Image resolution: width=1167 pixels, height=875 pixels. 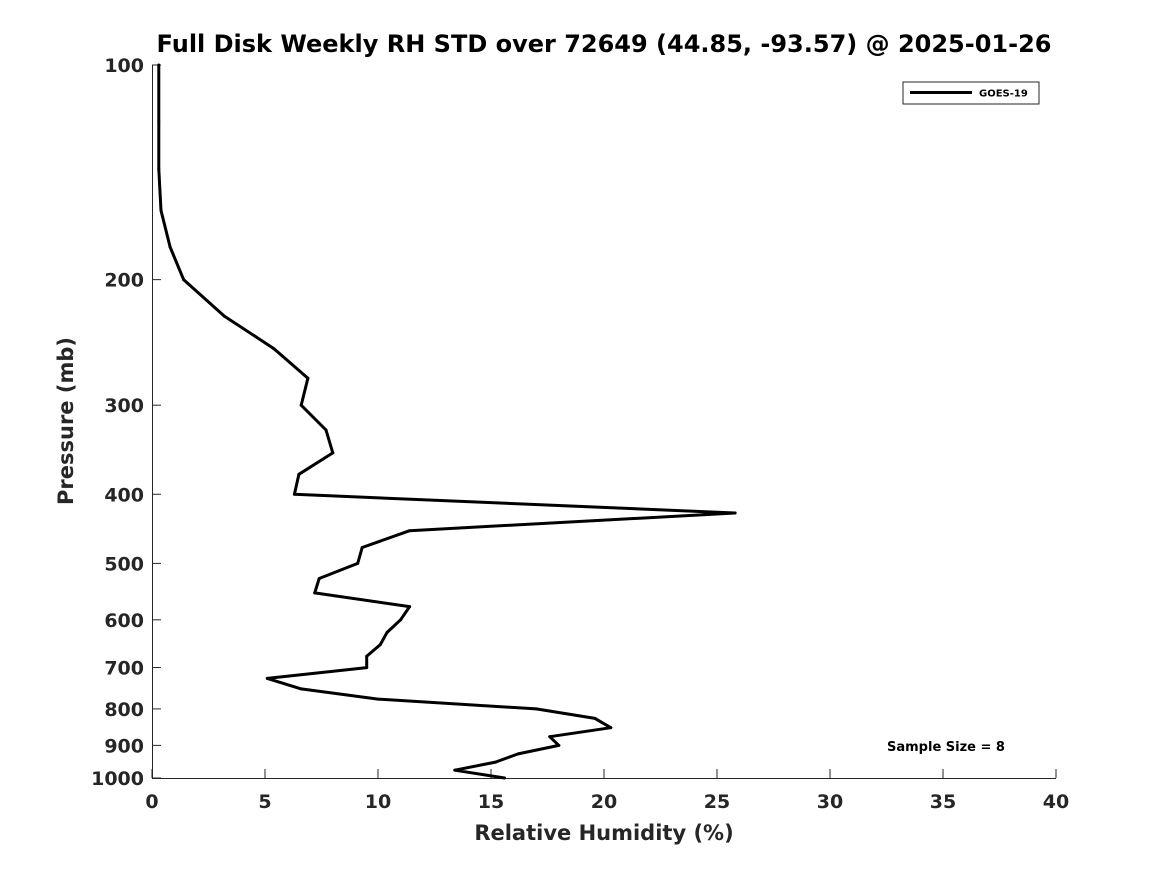 I want to click on x-tick-label: 15, so click(x=491, y=802).